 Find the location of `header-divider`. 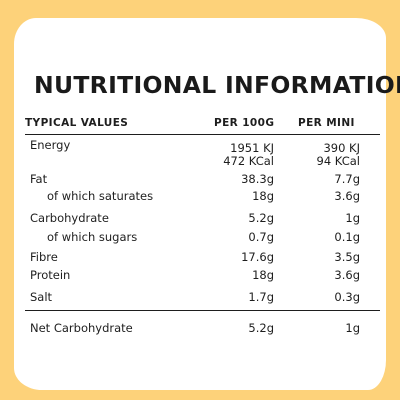

header-divider is located at coordinates (202, 134).